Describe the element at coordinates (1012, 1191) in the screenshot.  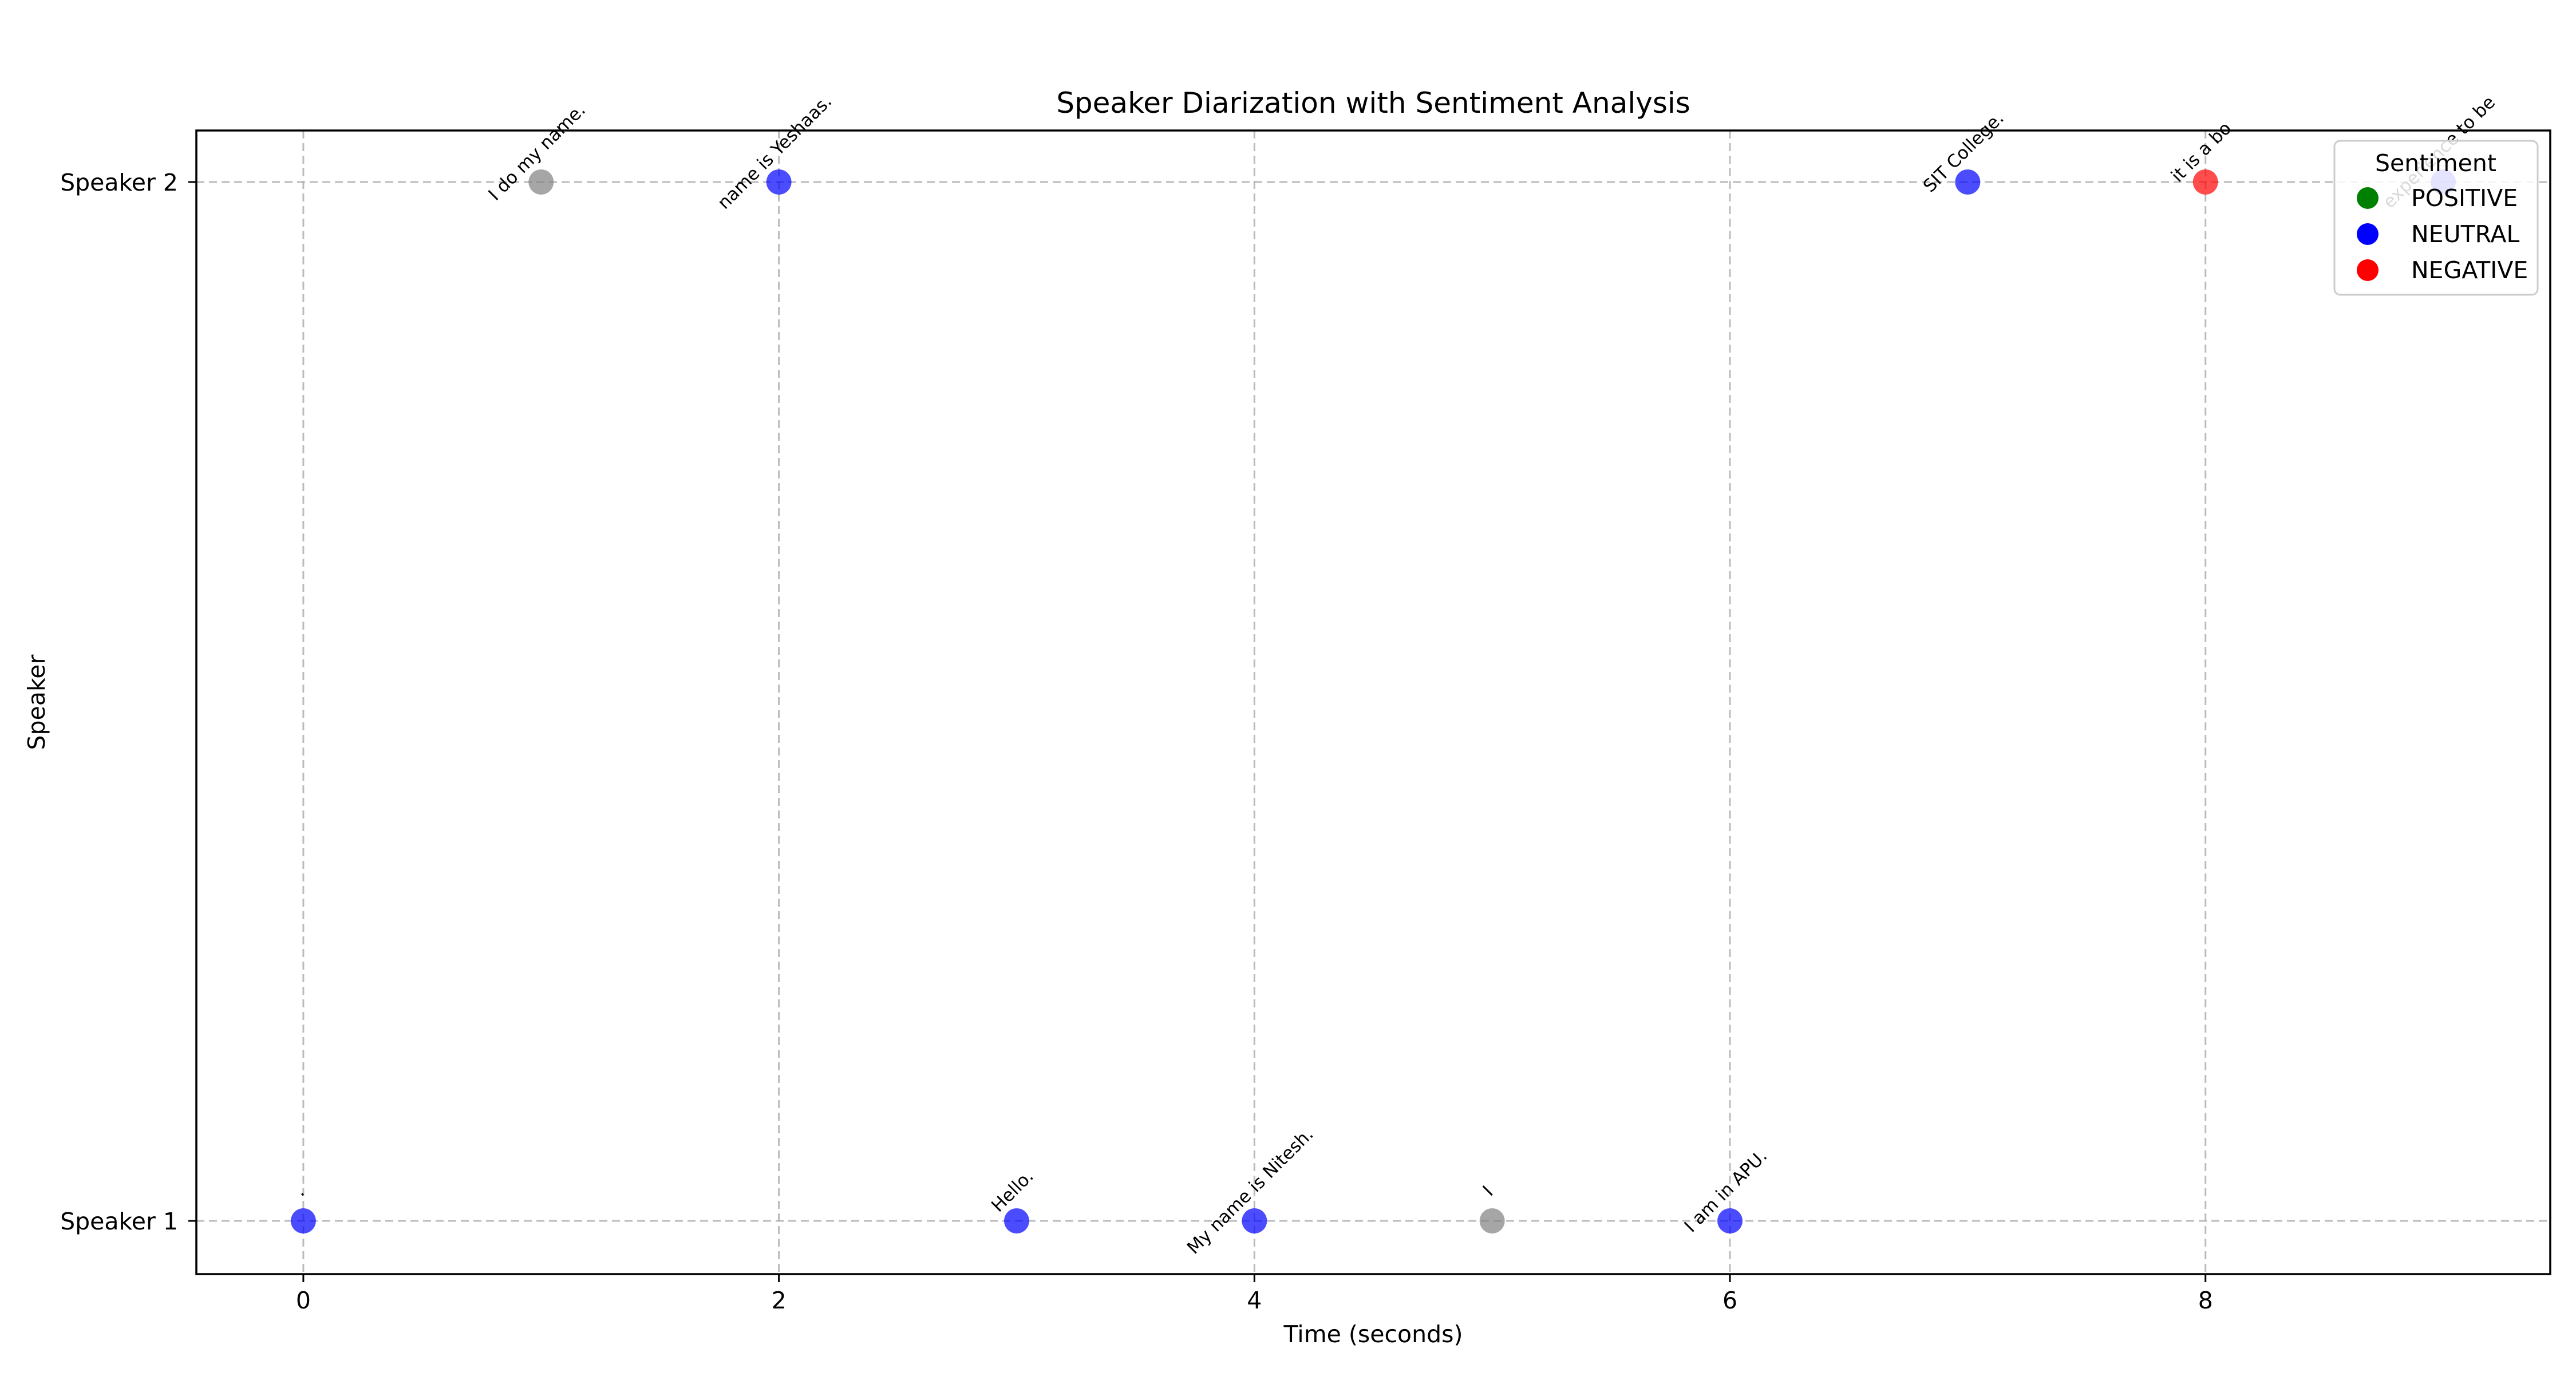
I see `data-point-label: Hello.` at that location.